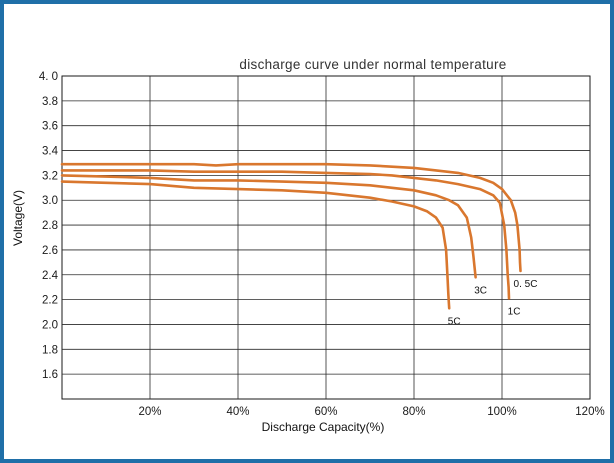 The width and height of the screenshot is (614, 463). What do you see at coordinates (50, 102) in the screenshot?
I see `y-tick-label: 3.8` at bounding box center [50, 102].